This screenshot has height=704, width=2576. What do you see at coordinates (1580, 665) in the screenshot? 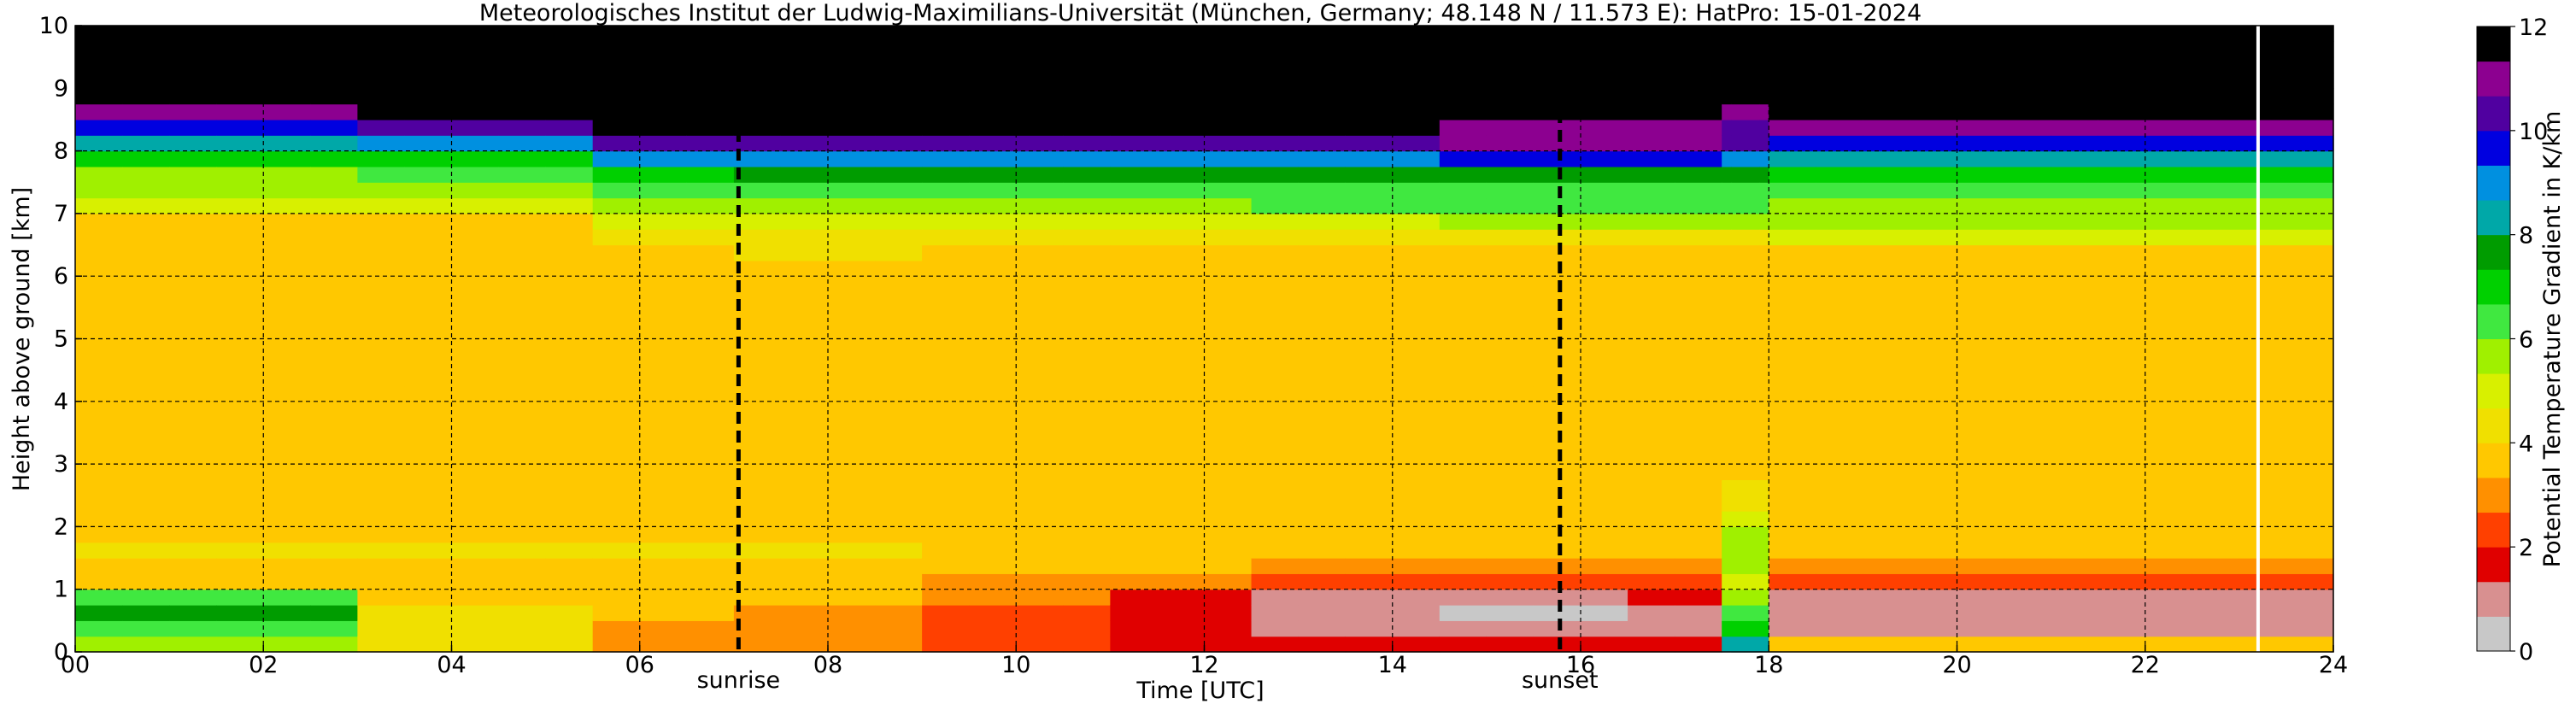
I see `x-tick-label: 16` at bounding box center [1580, 665].